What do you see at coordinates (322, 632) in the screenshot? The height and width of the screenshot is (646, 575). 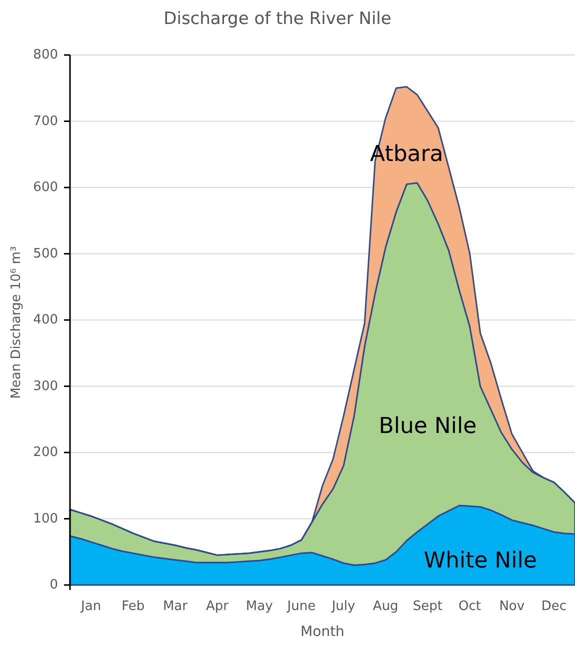 I see `x-axis-title: Month` at bounding box center [322, 632].